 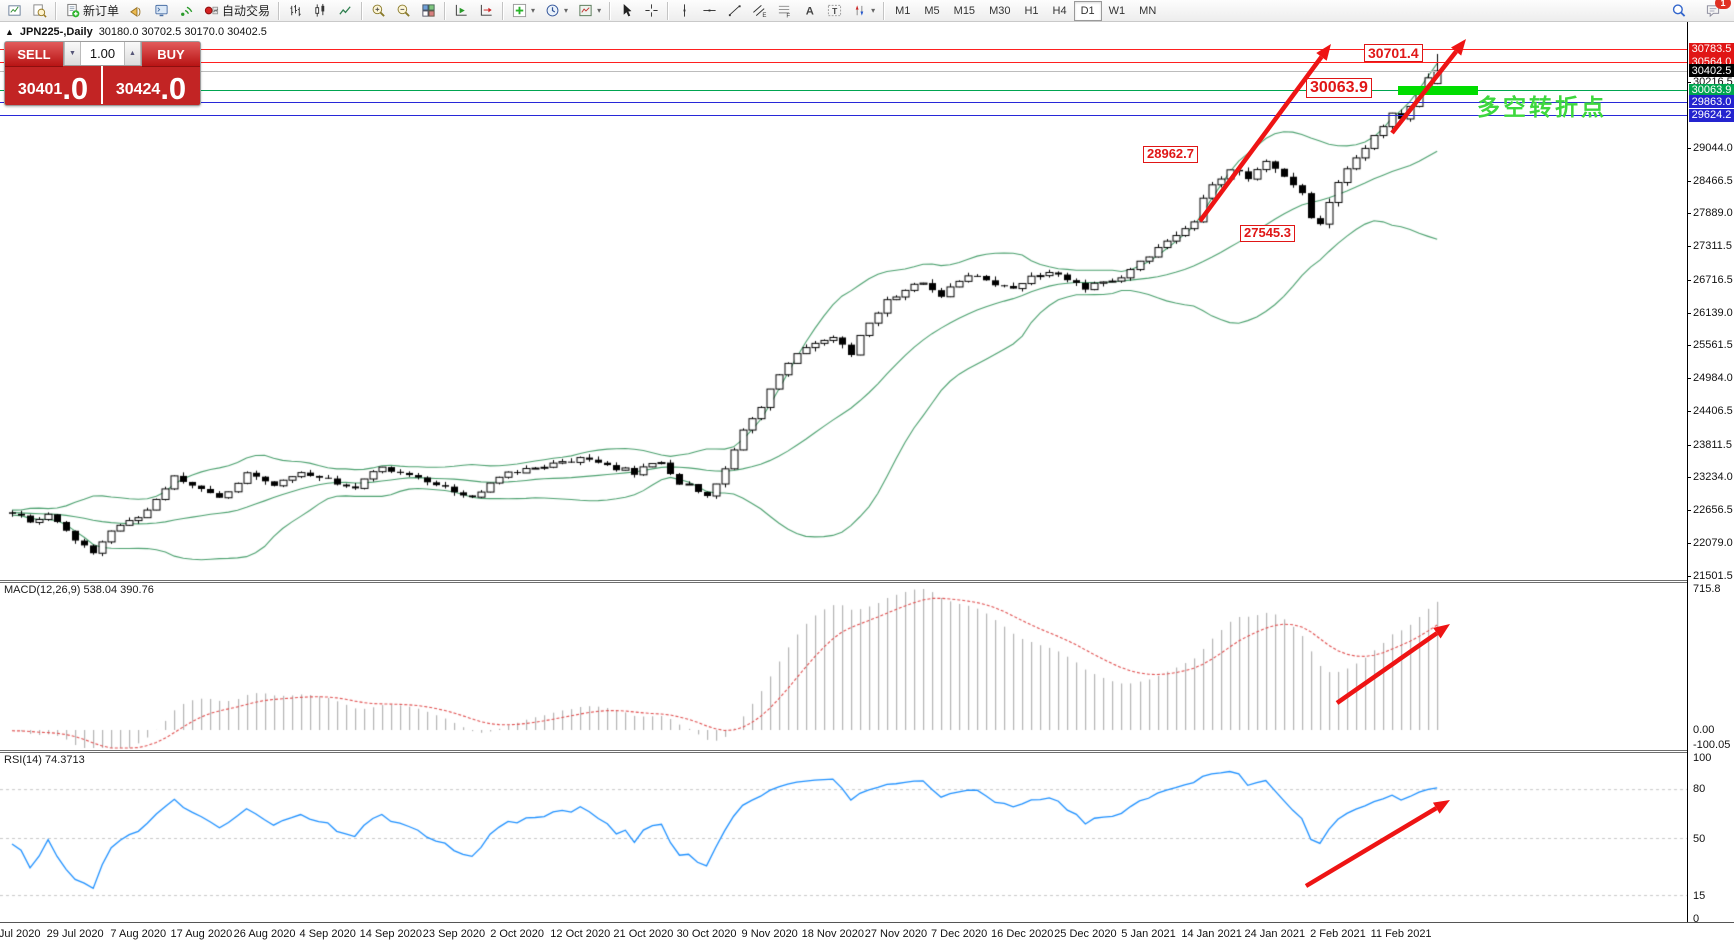 I want to click on chart-candles-icon, so click(x=320, y=10).